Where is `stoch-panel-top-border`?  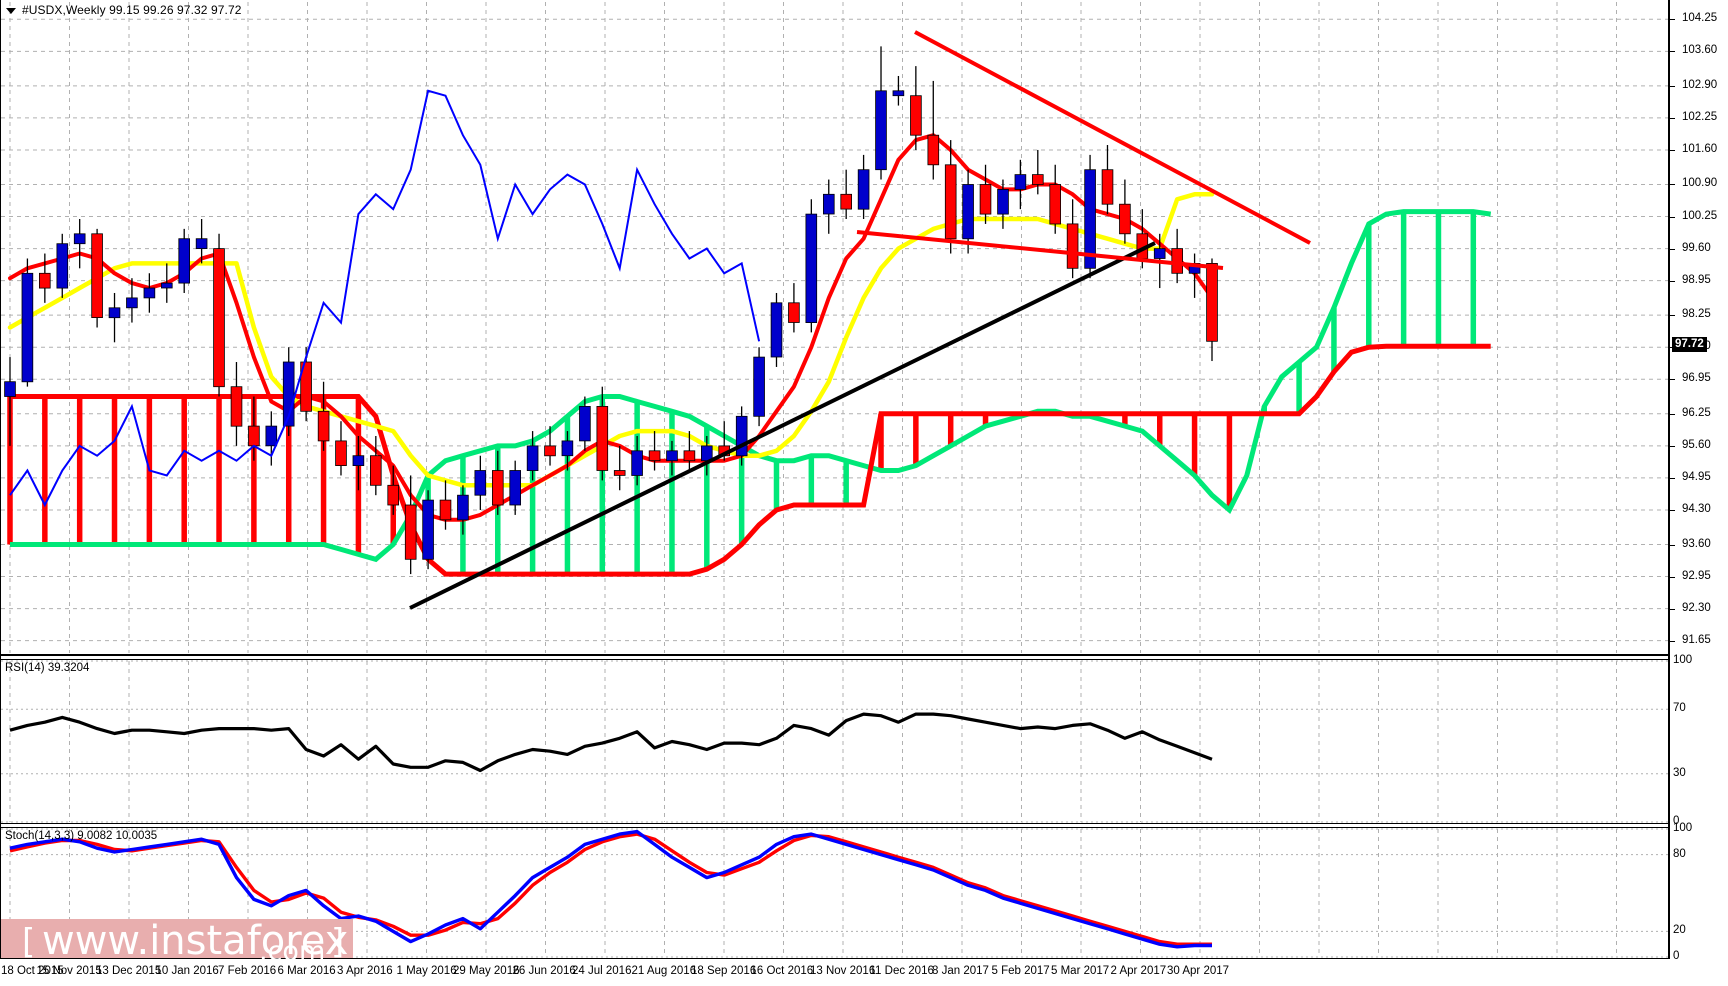 stoch-panel-top-border is located at coordinates (834, 827).